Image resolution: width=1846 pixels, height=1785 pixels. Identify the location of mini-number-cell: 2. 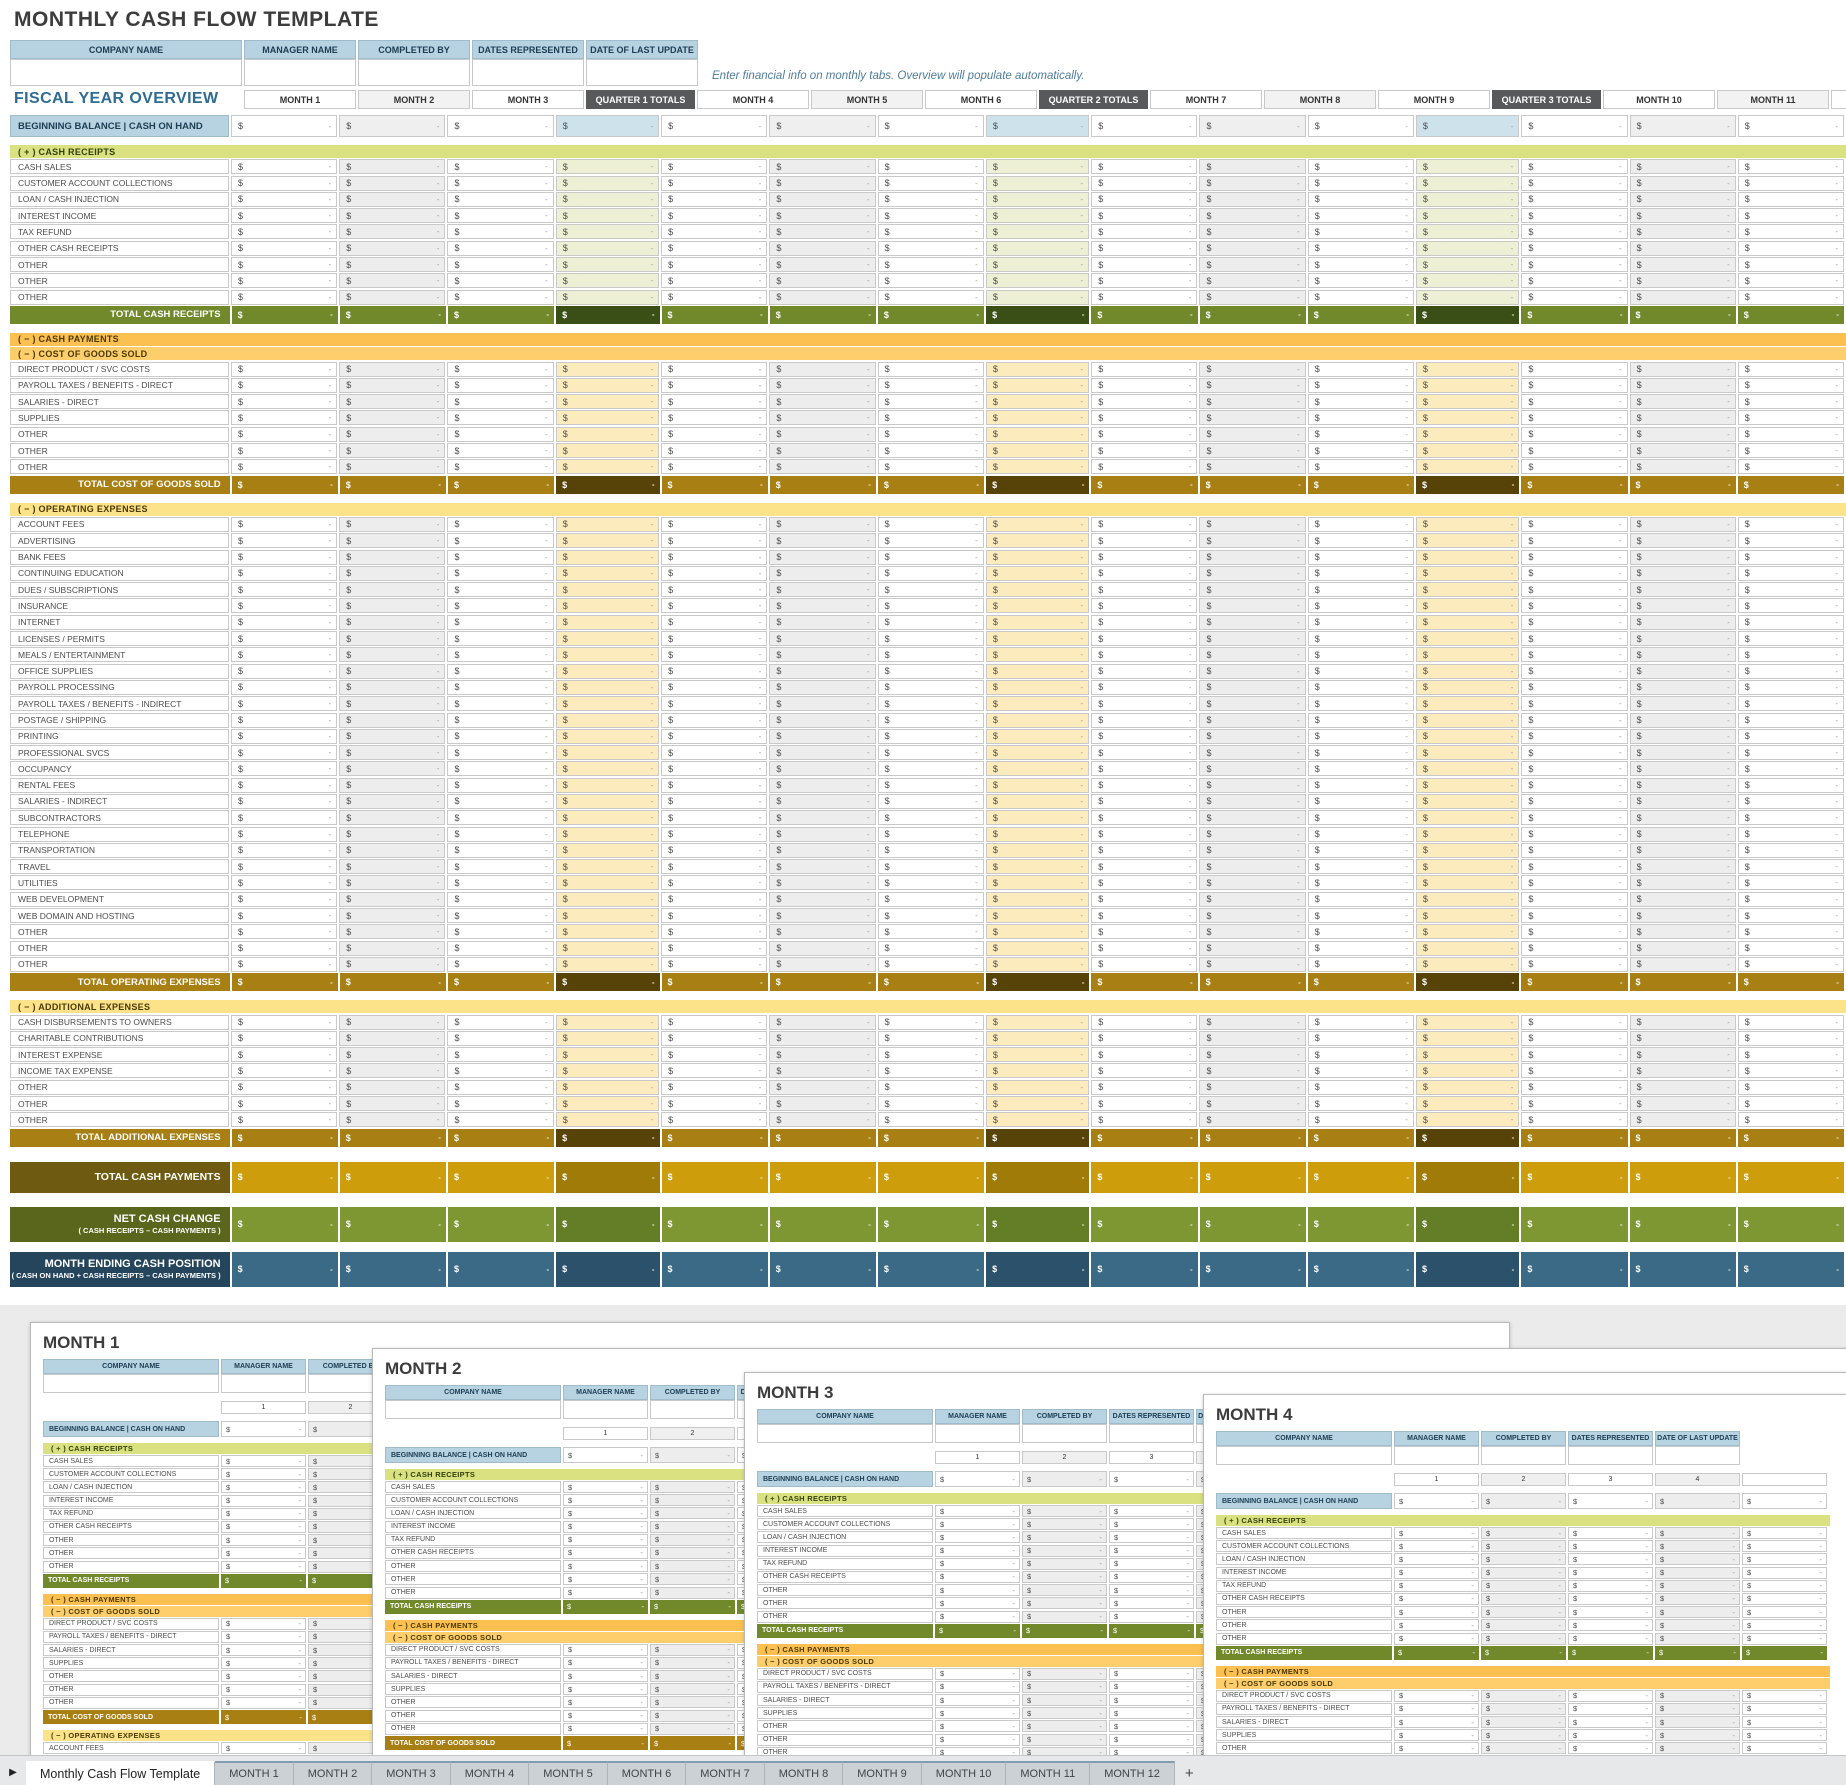
(1064, 1457).